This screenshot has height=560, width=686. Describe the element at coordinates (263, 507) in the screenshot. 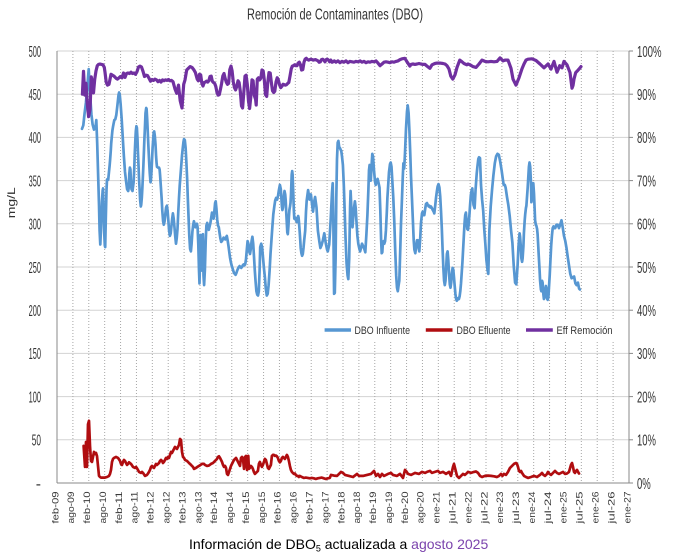

I see `svg-text: ago-15` at that location.